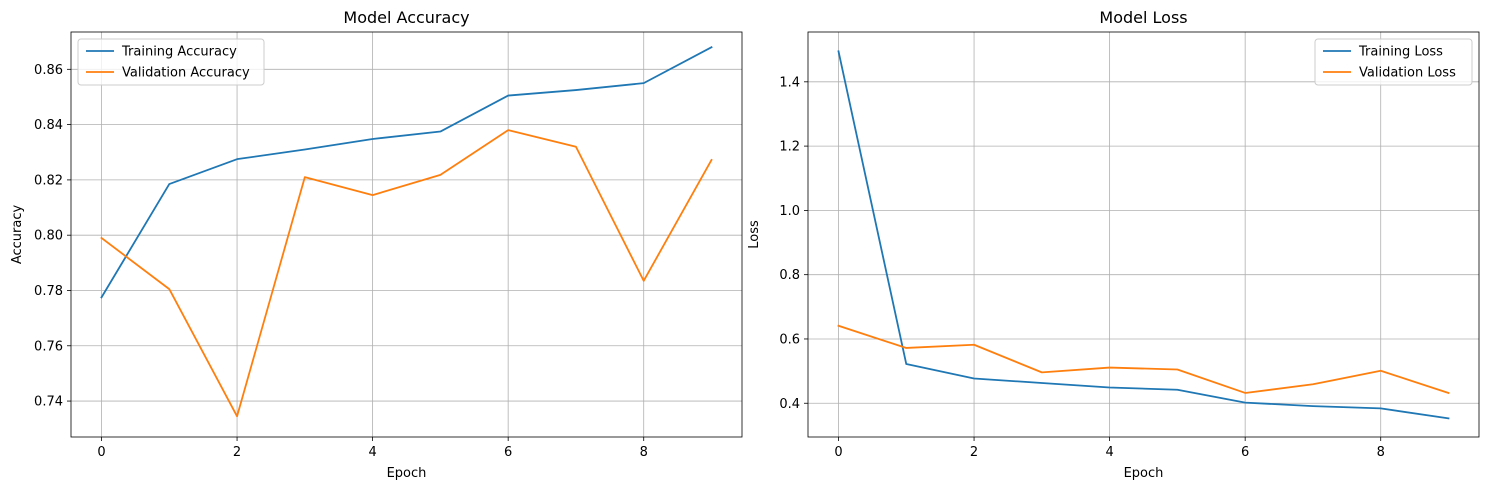 The image size is (1489, 490). Describe the element at coordinates (179, 52) in the screenshot. I see `legend-label: Training Accuracy` at that location.